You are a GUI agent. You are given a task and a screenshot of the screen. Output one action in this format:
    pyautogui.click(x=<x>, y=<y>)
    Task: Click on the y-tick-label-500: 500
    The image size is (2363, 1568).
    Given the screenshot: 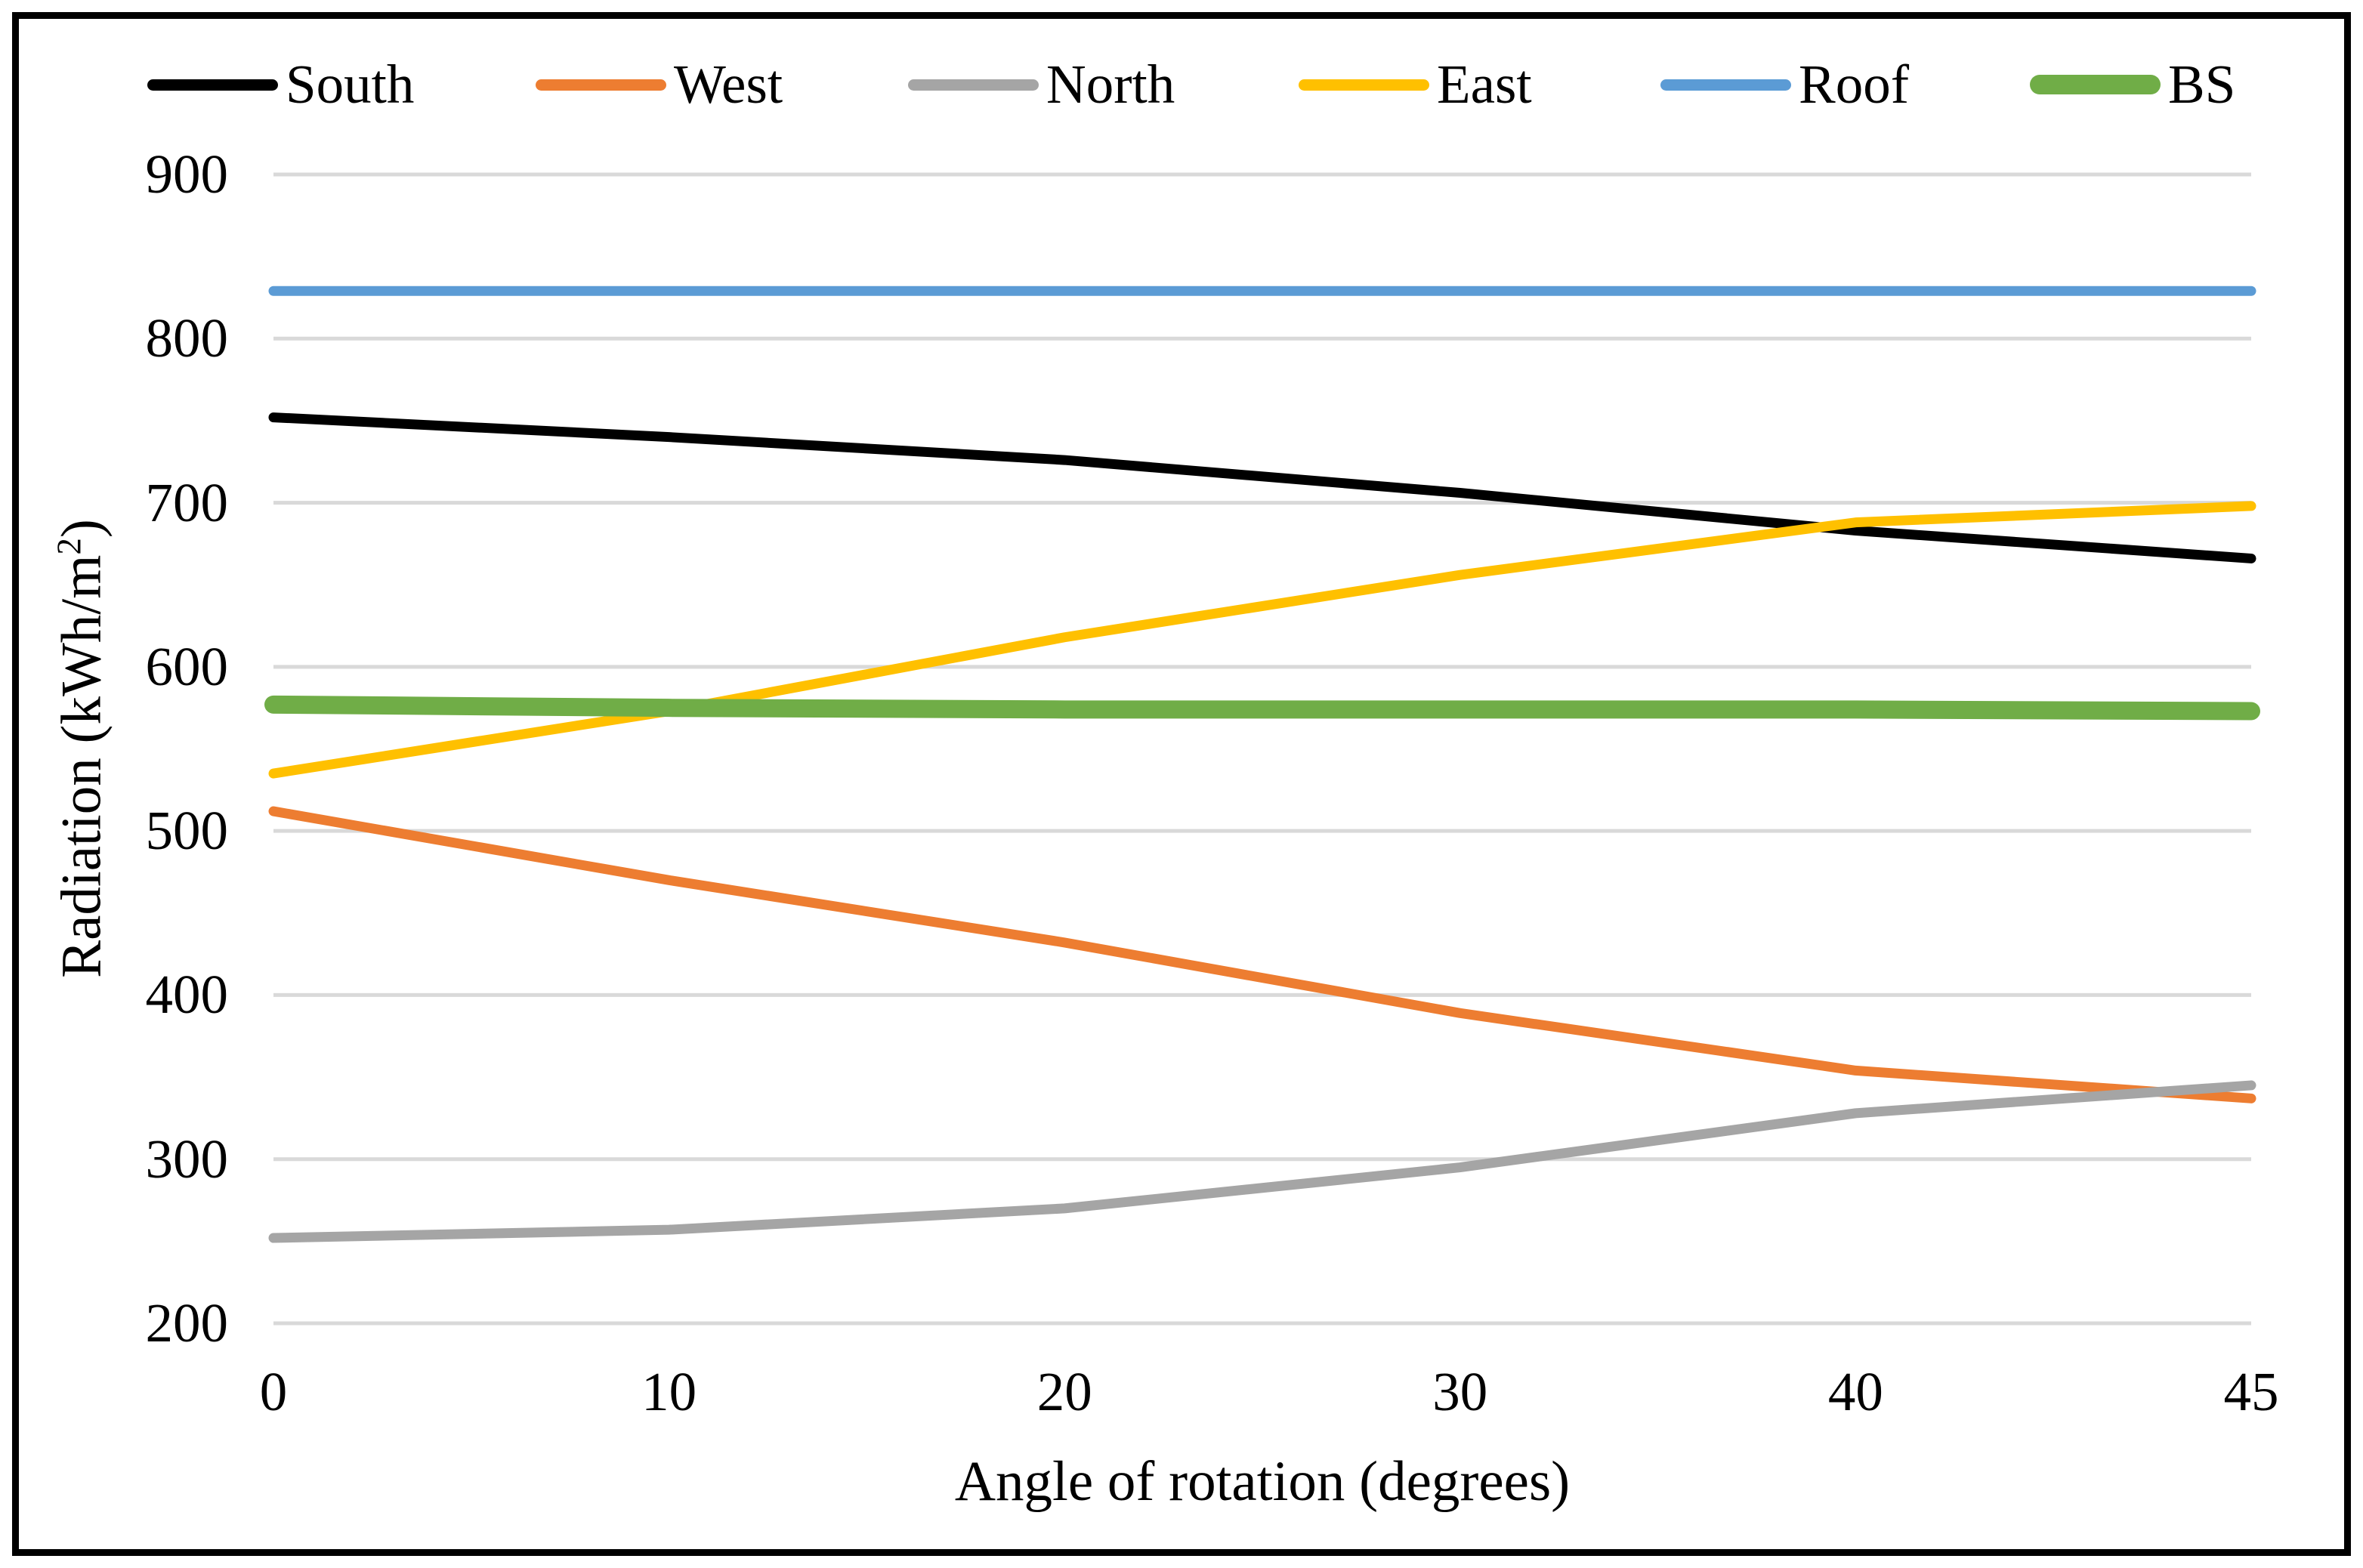 What is the action you would take?
    pyautogui.click(x=187, y=831)
    